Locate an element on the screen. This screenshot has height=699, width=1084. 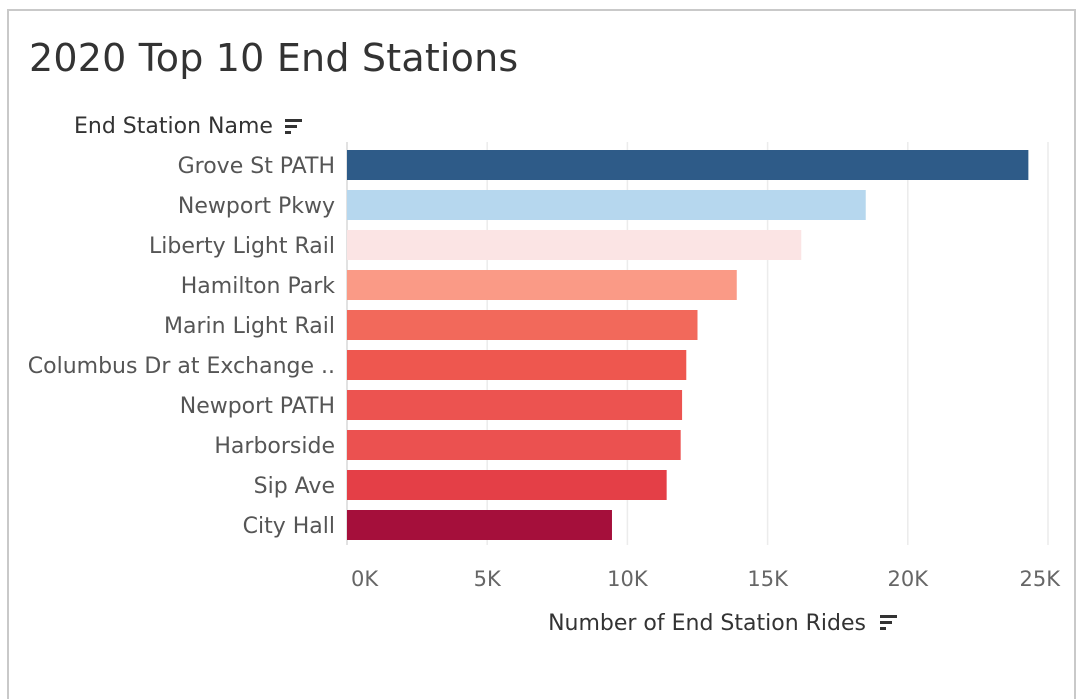
category-label: Liberty Light Rail is located at coordinates (242, 246).